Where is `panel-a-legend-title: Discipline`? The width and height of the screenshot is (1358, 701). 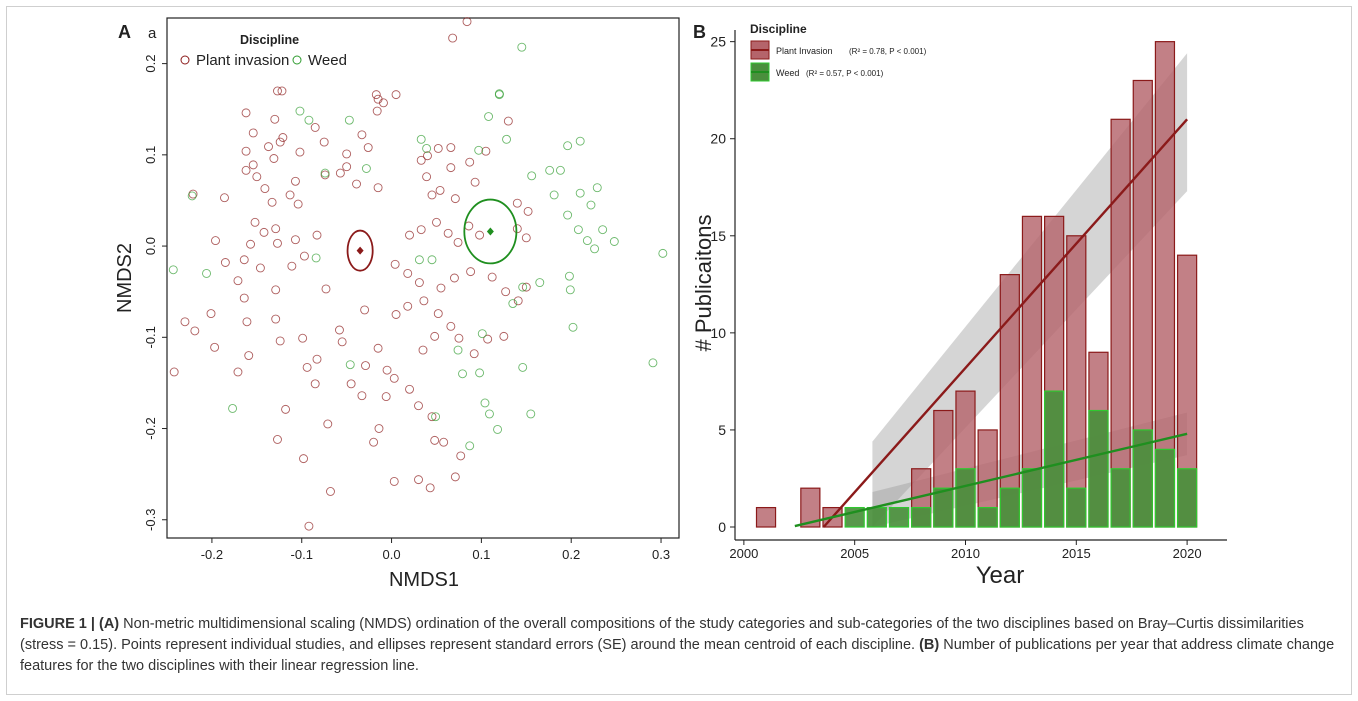 panel-a-legend-title: Discipline is located at coordinates (269, 40).